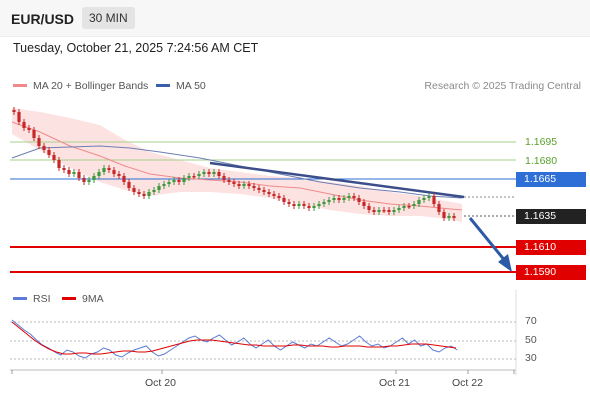 The width and height of the screenshot is (590, 400). Describe the element at coordinates (69, 298) in the screenshot. I see `ma9-swatch` at that location.